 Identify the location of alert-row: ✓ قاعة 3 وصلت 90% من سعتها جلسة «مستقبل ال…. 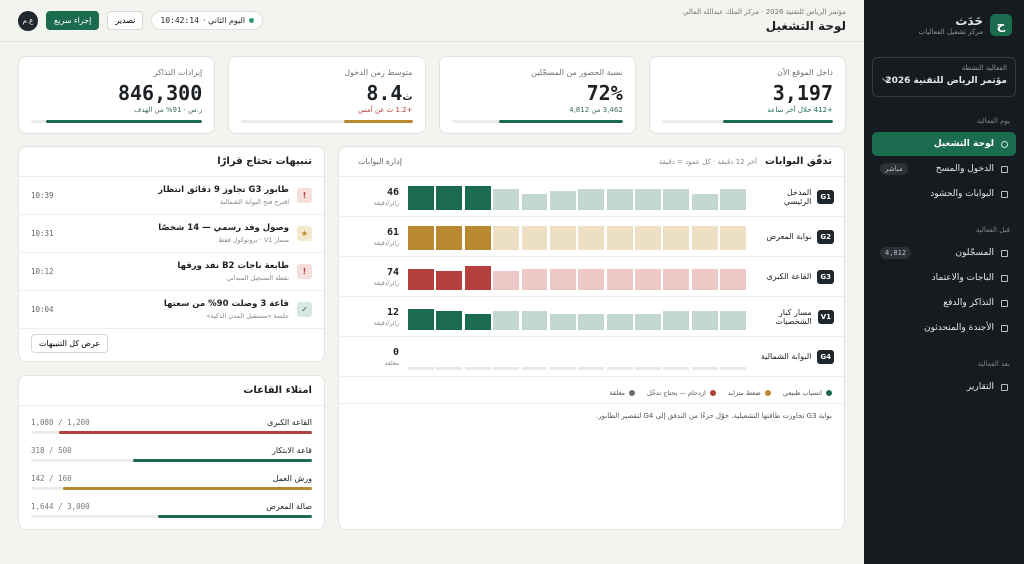
(171, 310).